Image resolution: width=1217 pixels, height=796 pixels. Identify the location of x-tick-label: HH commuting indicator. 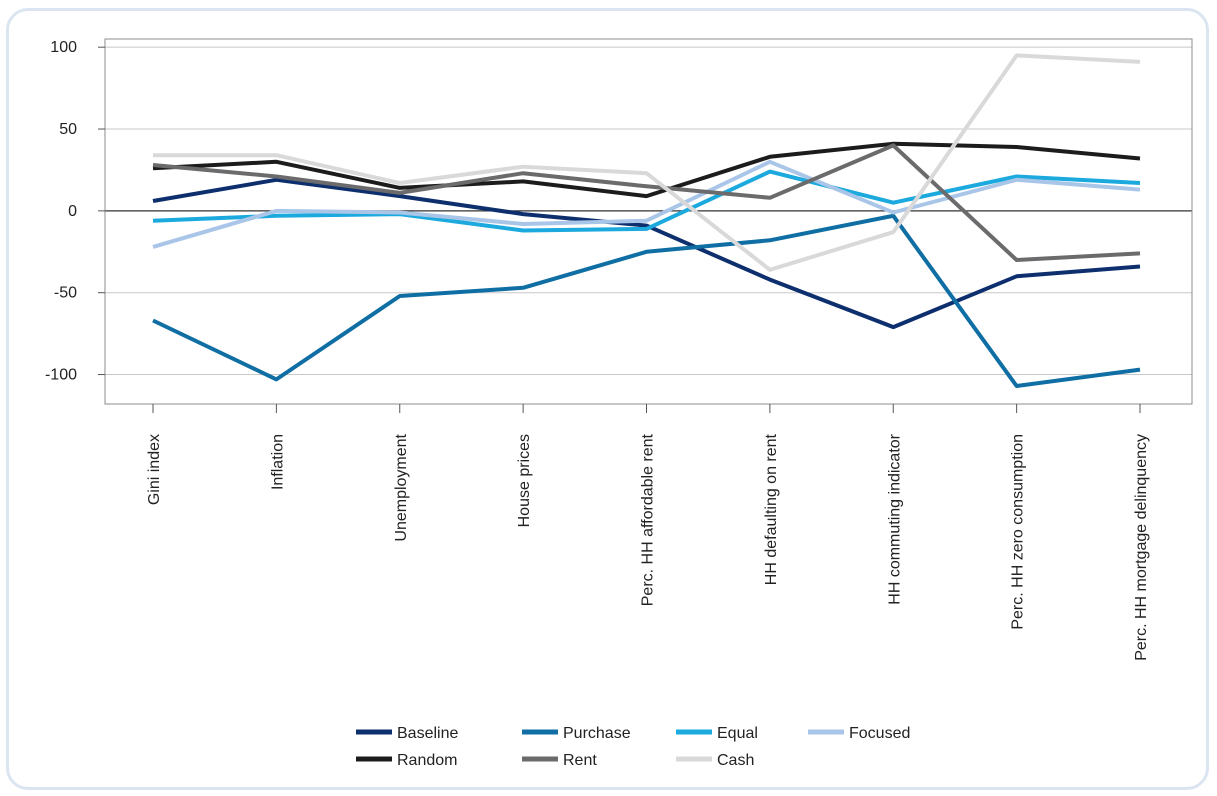
(894, 518).